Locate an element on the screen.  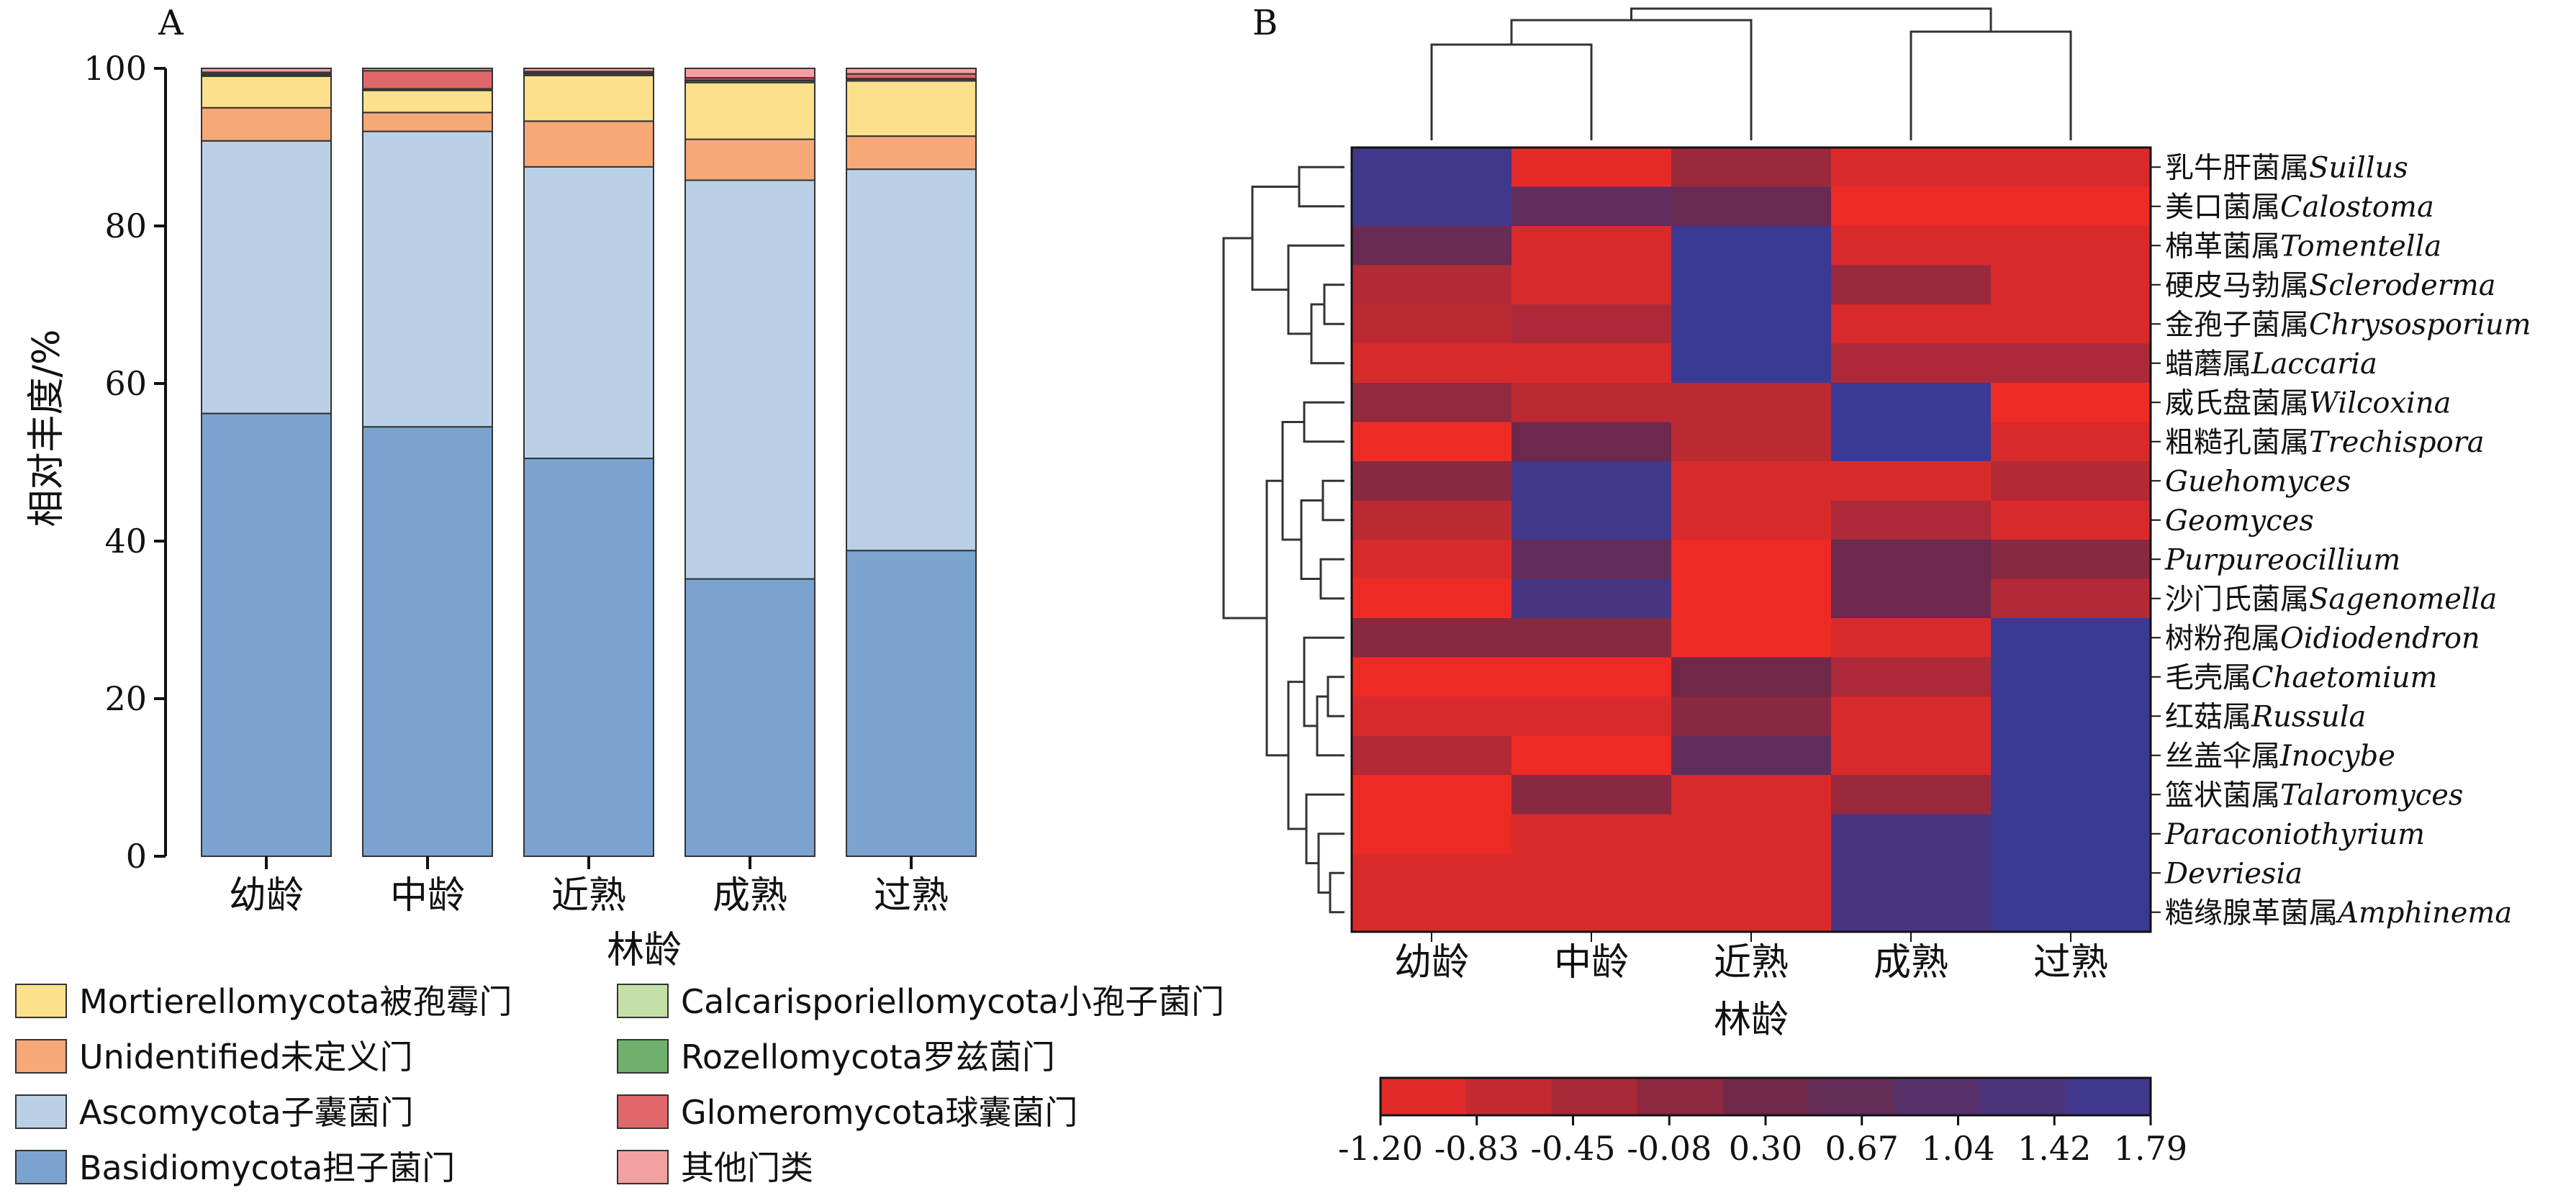
row-label-chinese: 蜡蘑属 is located at coordinates (2208, 364).